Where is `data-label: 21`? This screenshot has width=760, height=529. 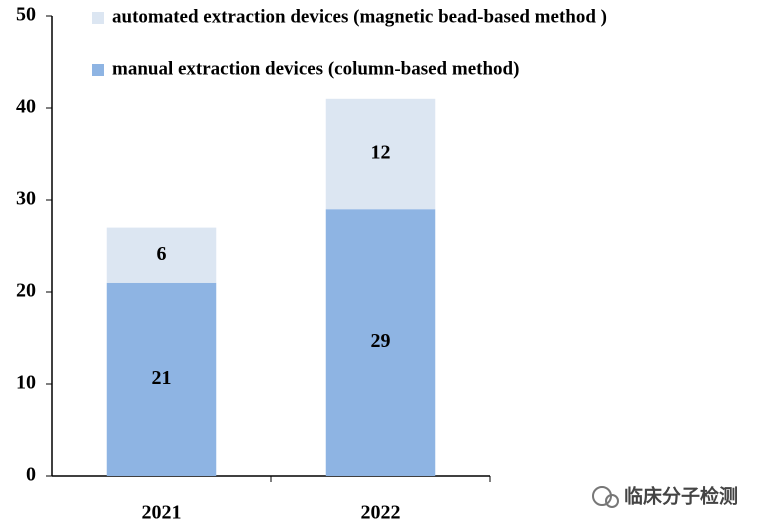 data-label: 21 is located at coordinates (162, 378).